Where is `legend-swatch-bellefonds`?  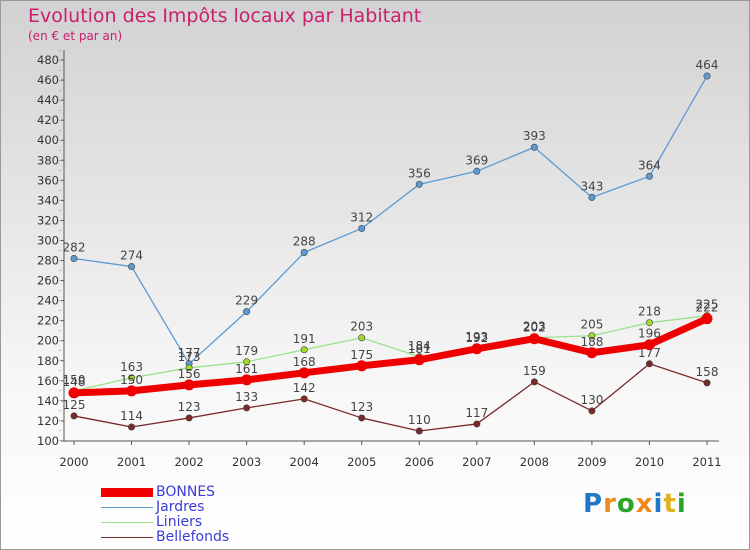 legend-swatch-bellefonds is located at coordinates (127, 537).